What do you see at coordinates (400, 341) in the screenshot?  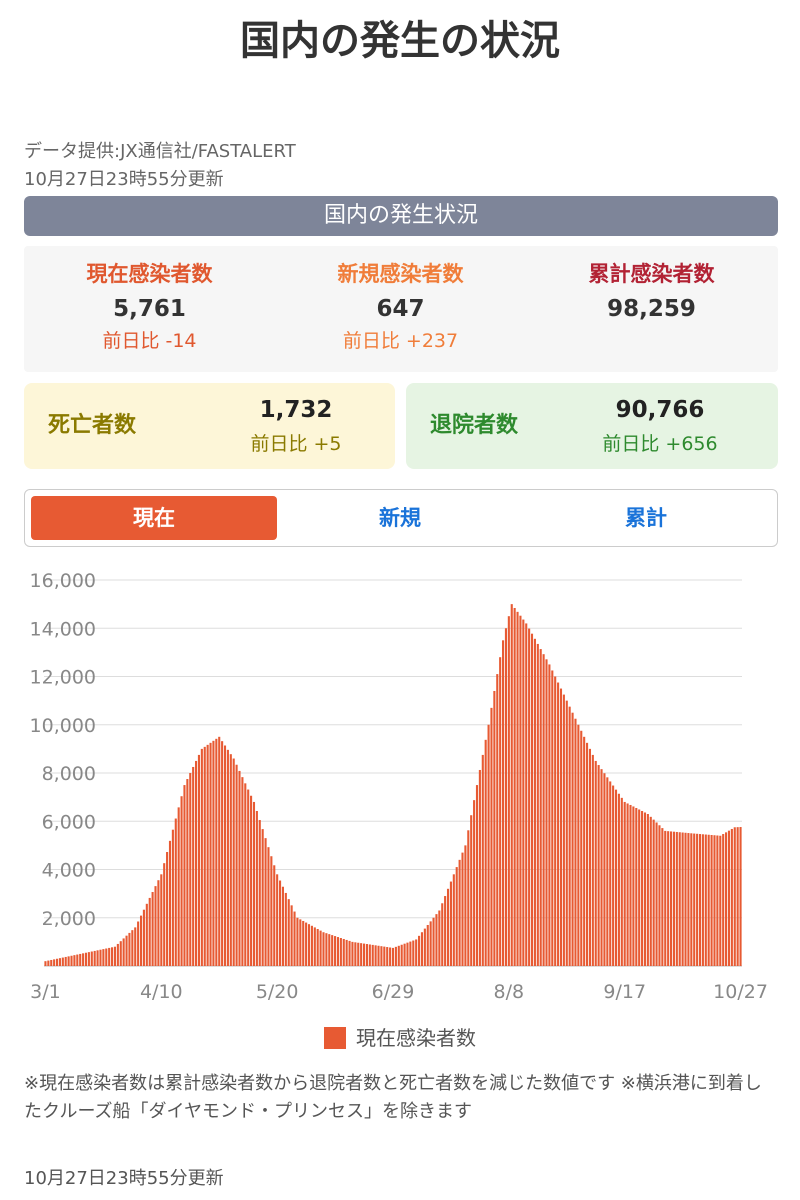 I see `stat-new-diff: 前日比 +237` at bounding box center [400, 341].